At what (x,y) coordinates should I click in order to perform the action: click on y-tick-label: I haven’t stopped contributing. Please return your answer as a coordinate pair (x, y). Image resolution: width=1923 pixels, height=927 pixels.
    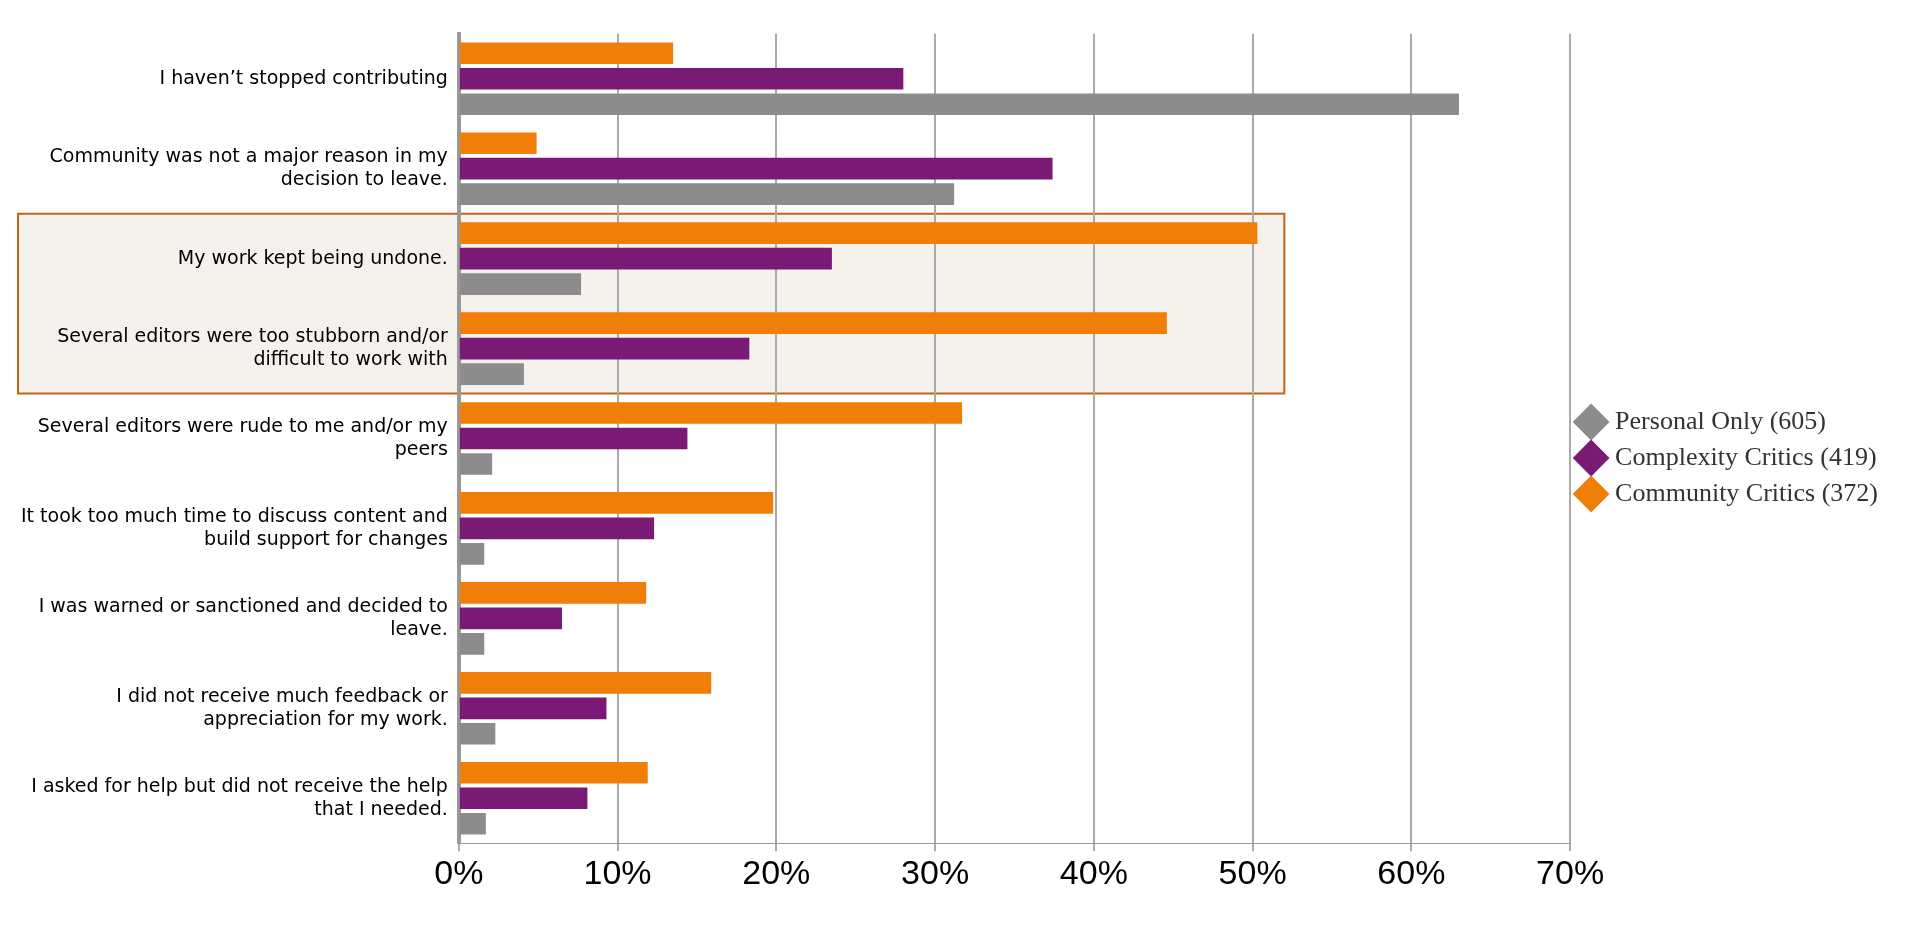
    Looking at the image, I should click on (303, 76).